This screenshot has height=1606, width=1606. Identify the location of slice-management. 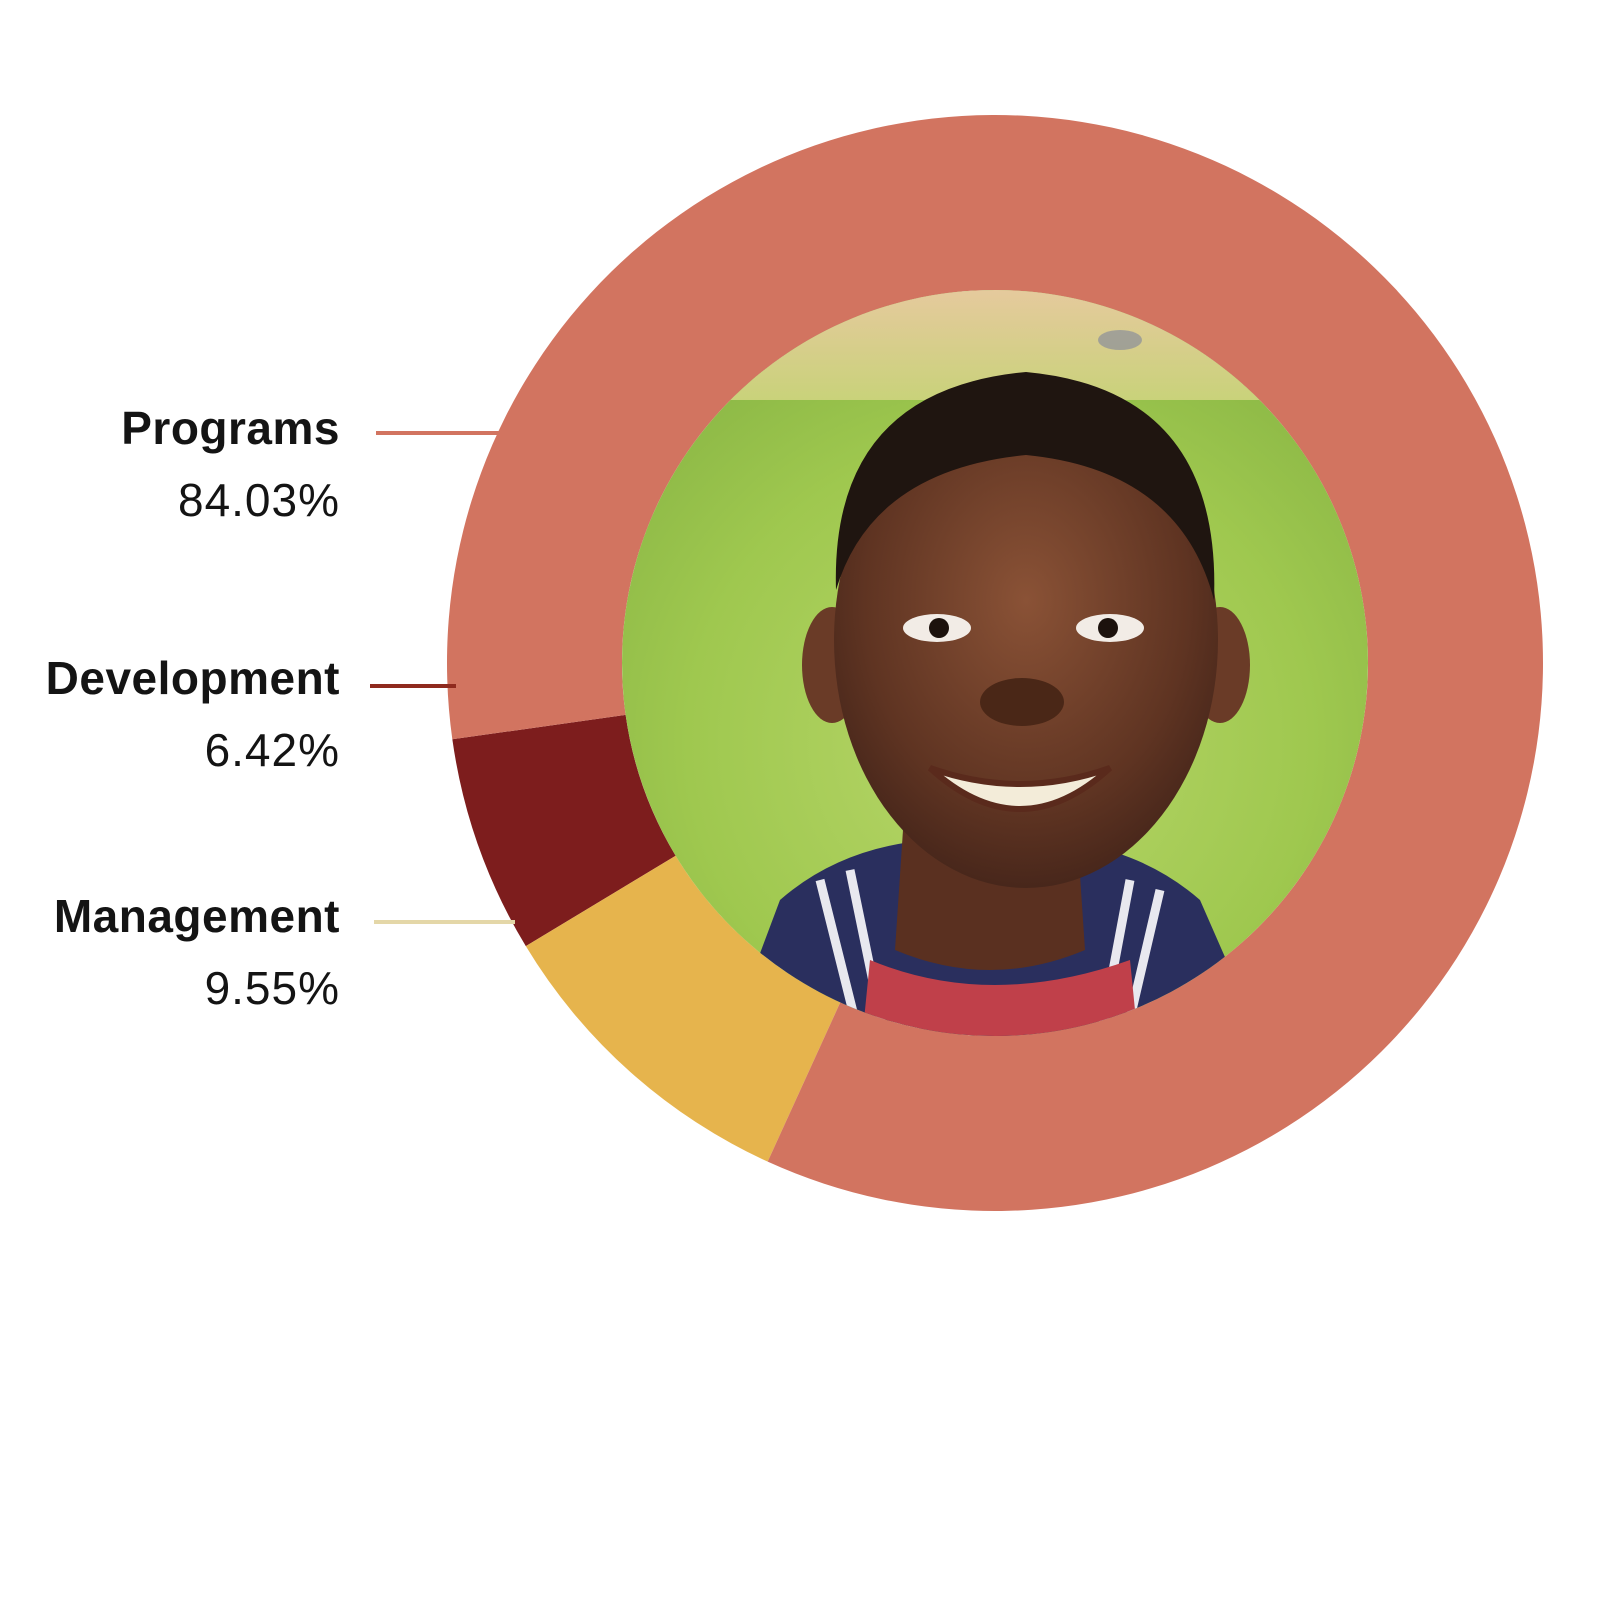
(683, 1008).